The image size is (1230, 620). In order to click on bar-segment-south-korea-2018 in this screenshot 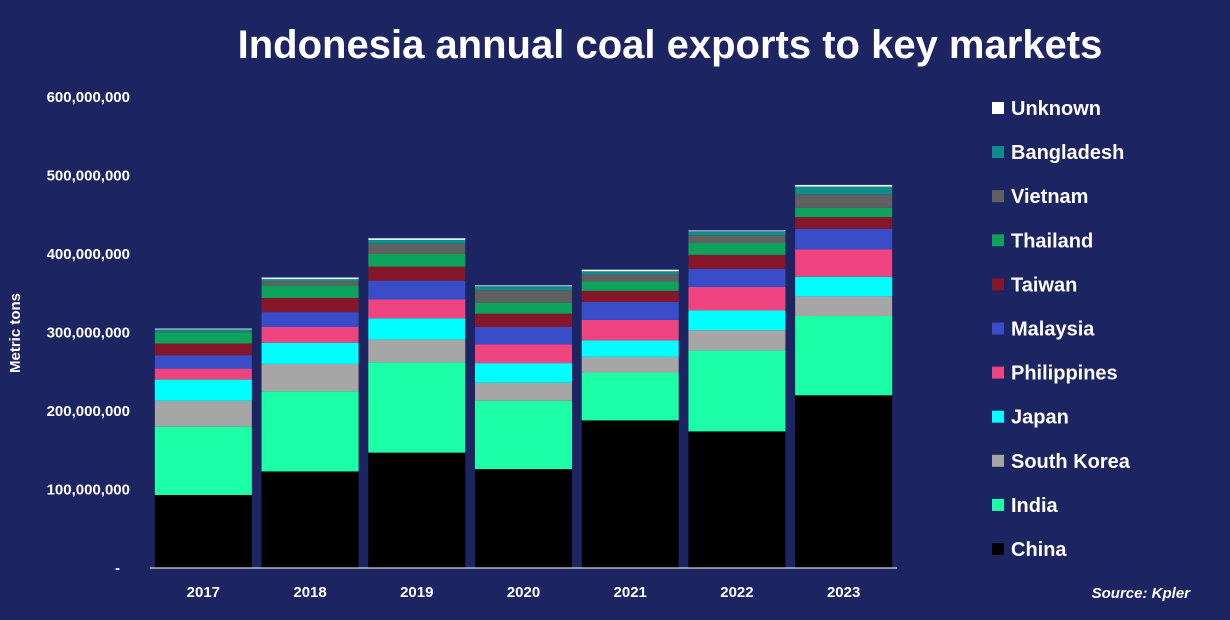, I will do `click(310, 377)`.